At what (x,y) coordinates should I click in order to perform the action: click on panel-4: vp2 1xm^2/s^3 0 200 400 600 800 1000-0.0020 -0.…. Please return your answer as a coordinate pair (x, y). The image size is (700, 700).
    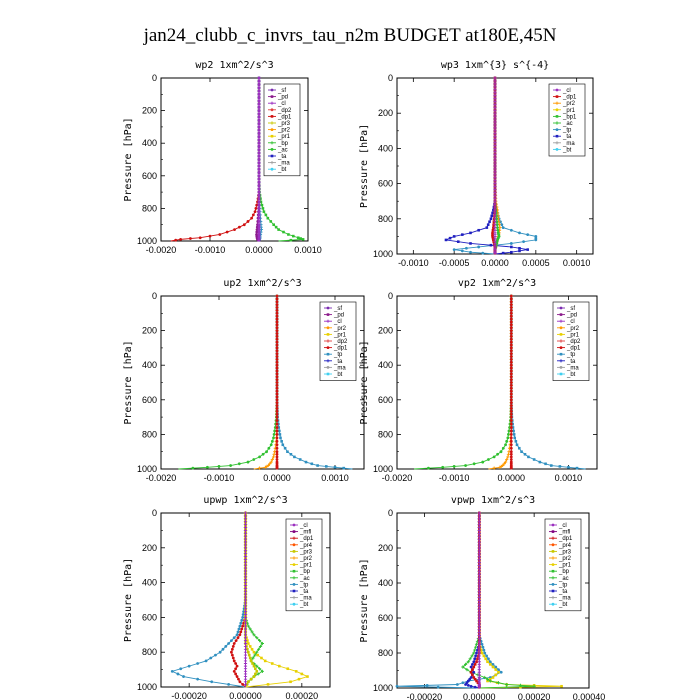
    Looking at the image, I should click on (478, 380).